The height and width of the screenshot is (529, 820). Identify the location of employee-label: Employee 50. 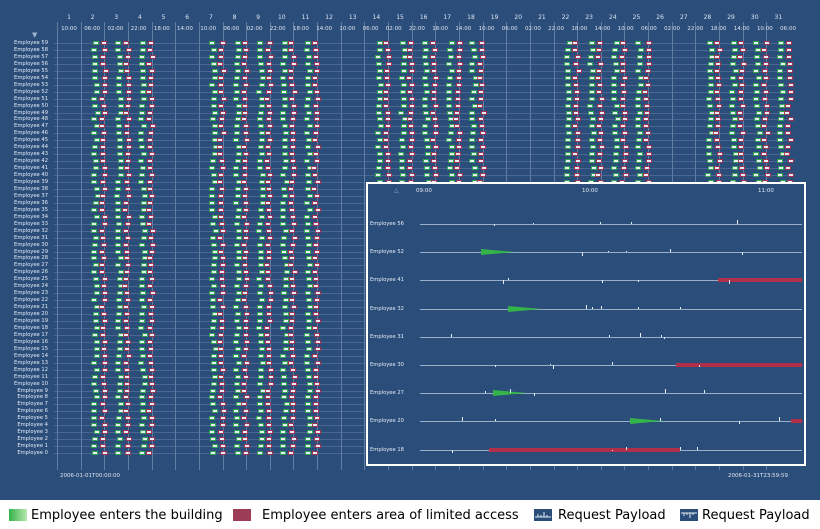
(31, 105).